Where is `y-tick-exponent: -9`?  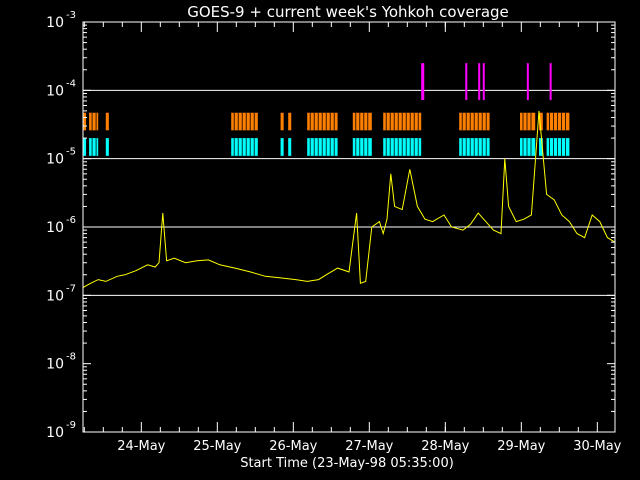 y-tick-exponent: -9 is located at coordinates (71, 425).